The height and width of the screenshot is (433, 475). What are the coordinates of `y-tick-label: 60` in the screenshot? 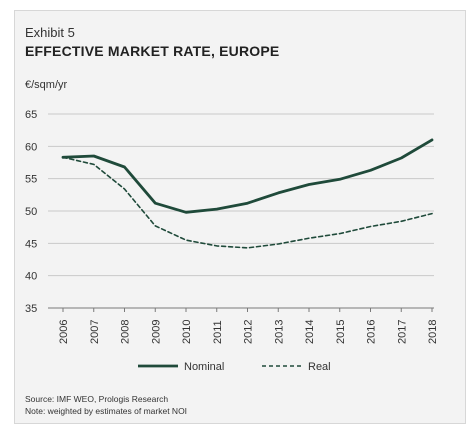 It's located at (31, 147).